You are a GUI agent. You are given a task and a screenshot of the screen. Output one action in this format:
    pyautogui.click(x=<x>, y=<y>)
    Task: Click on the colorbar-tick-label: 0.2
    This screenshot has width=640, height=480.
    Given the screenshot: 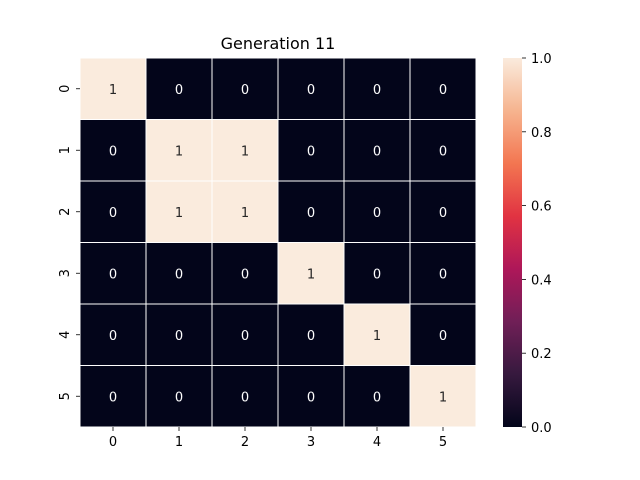 What is the action you would take?
    pyautogui.click(x=541, y=354)
    